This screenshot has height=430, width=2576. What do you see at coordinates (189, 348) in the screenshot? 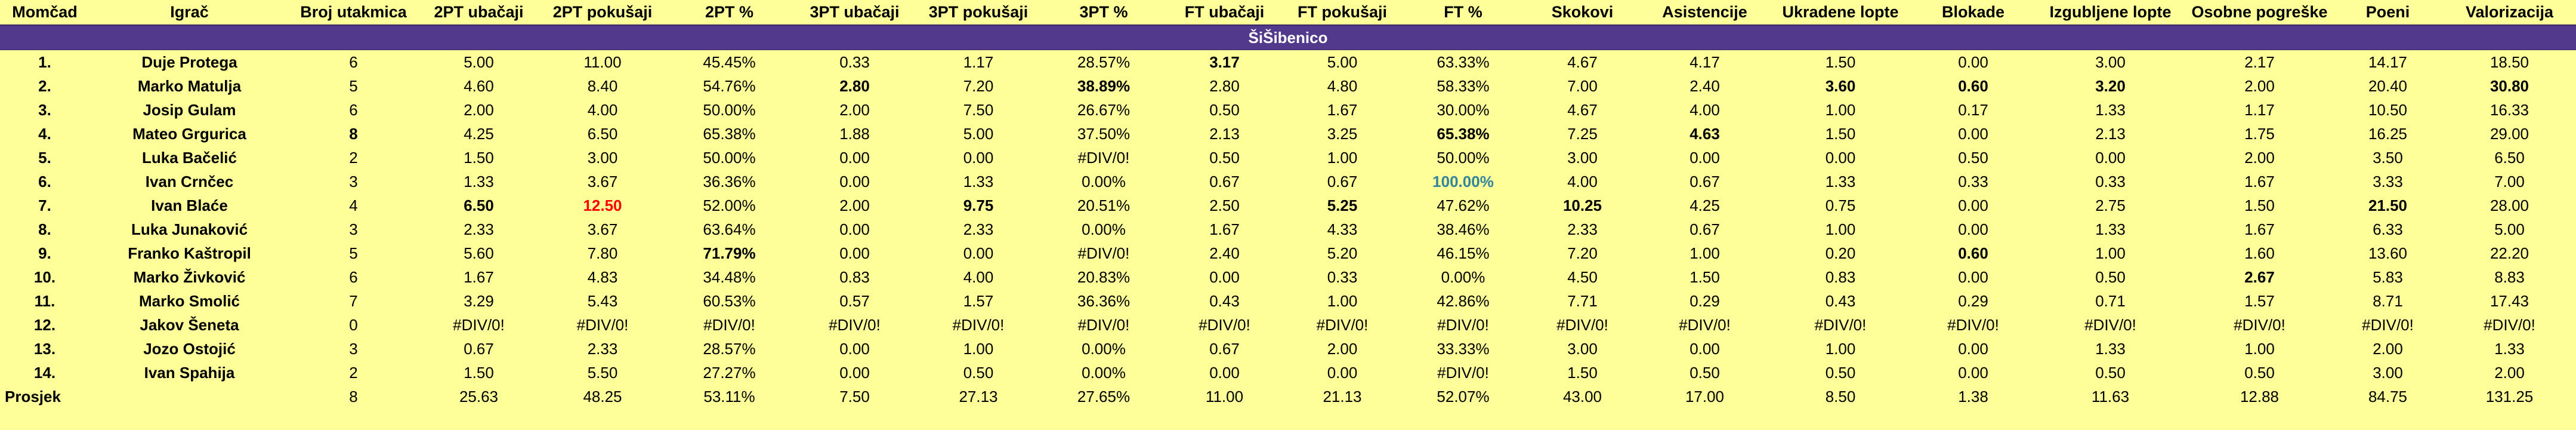
I see `player-name-cell: Jozo Ostojić` at bounding box center [189, 348].